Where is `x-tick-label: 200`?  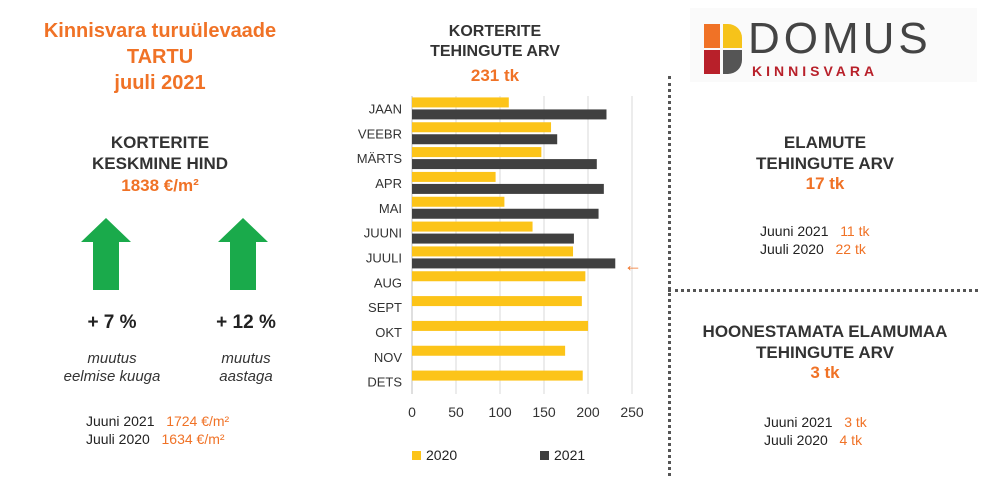
x-tick-label: 200 is located at coordinates (588, 412).